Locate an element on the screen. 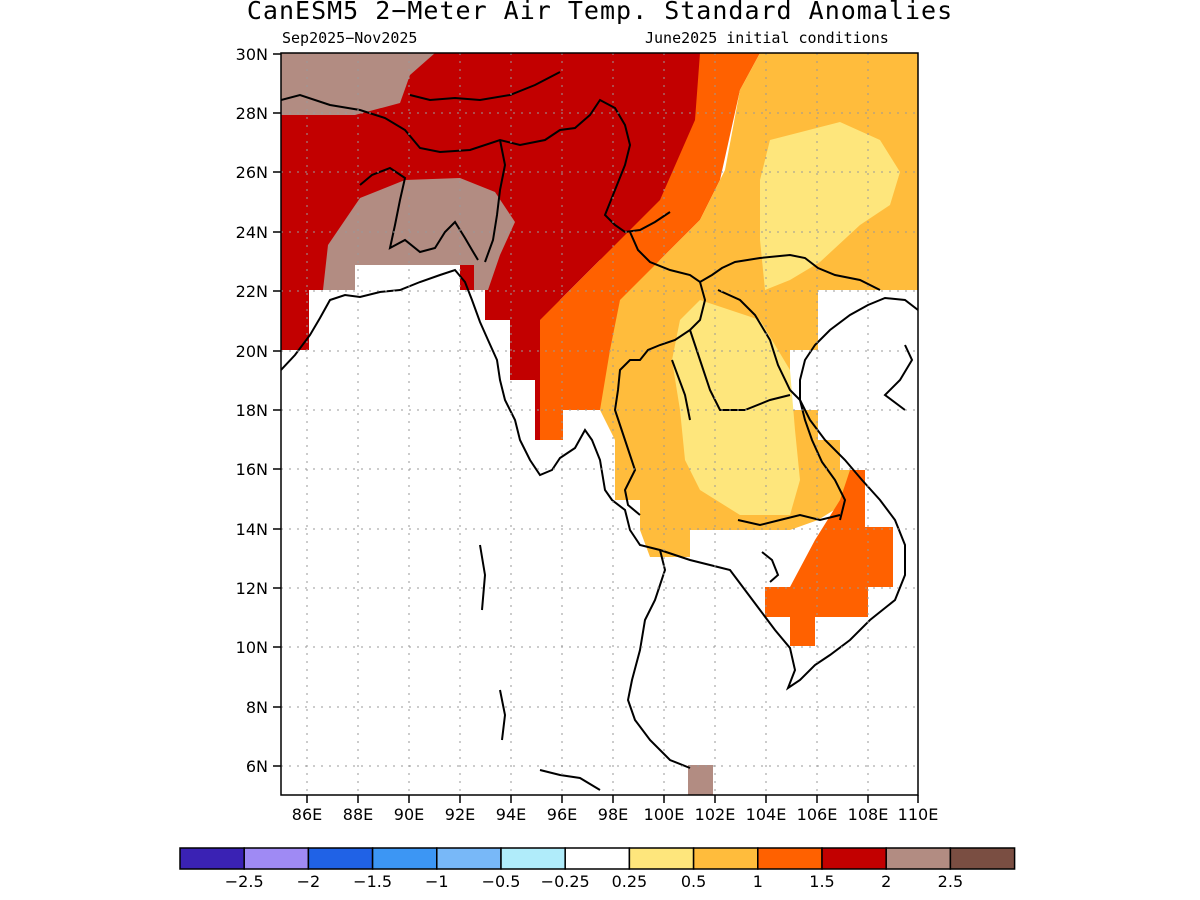  initial-conditions-label: June2025 initial conditions is located at coordinates (767, 38).